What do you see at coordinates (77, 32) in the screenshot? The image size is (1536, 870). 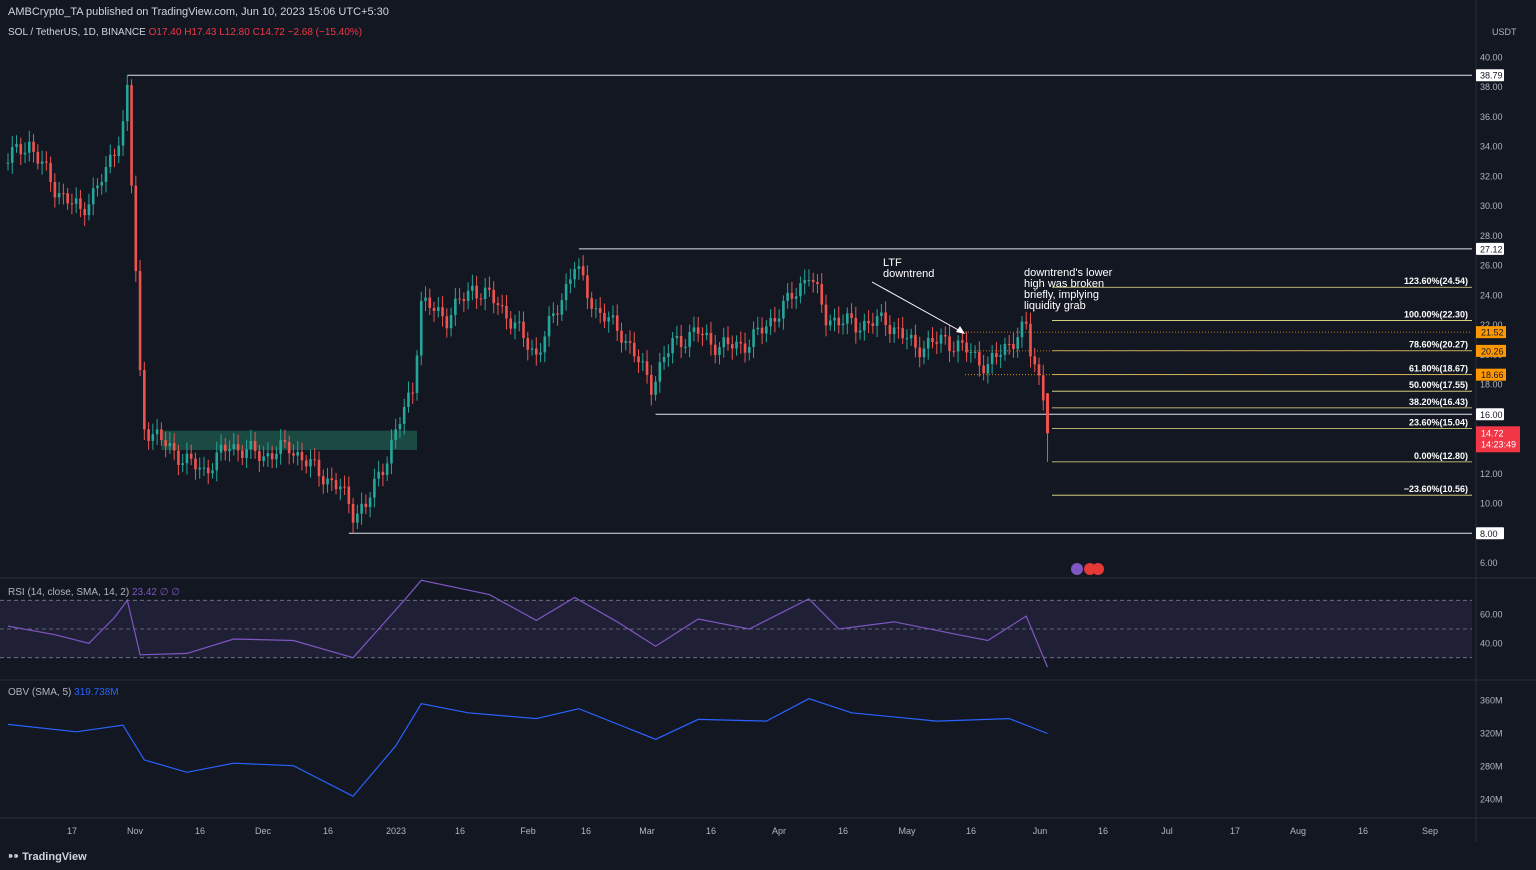 I see `symbol-name: SOL / TetherUS, 1D, BINANCE` at bounding box center [77, 32].